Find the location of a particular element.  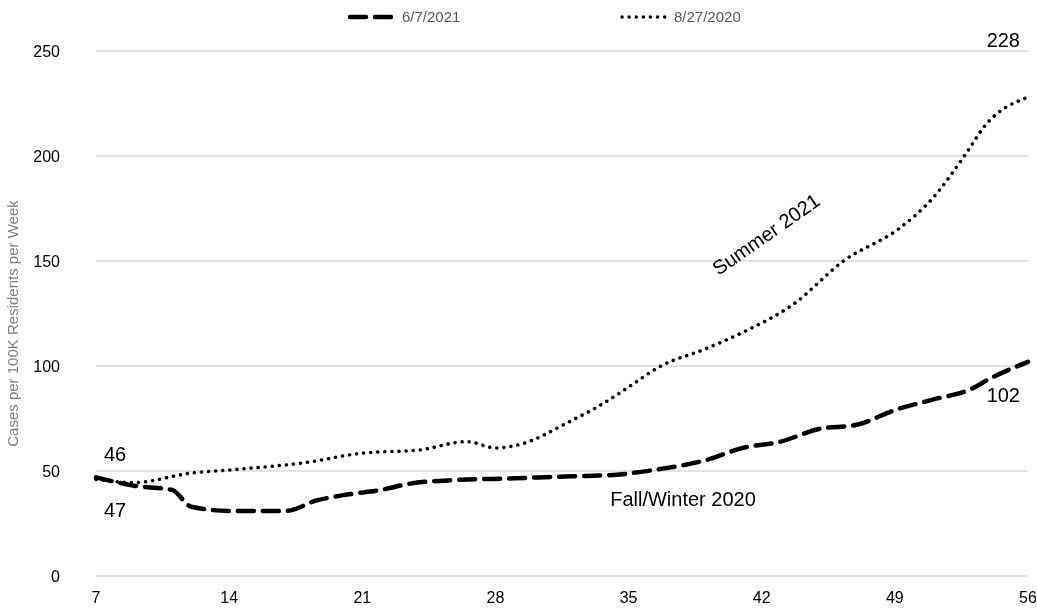

x-tick-label: 42 is located at coordinates (761, 597).